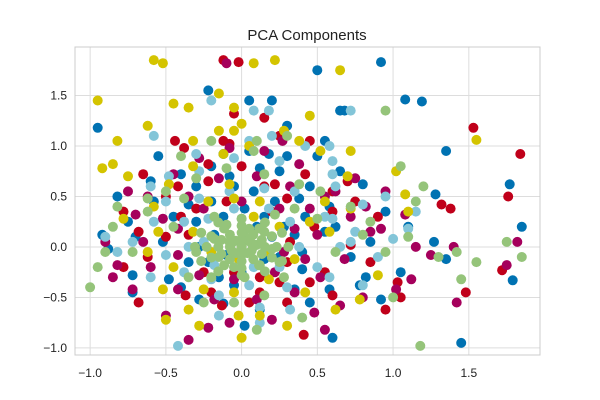 The width and height of the screenshot is (600, 400). Describe the element at coordinates (306, 35) in the screenshot. I see `chart-title: PCA Components` at that location.